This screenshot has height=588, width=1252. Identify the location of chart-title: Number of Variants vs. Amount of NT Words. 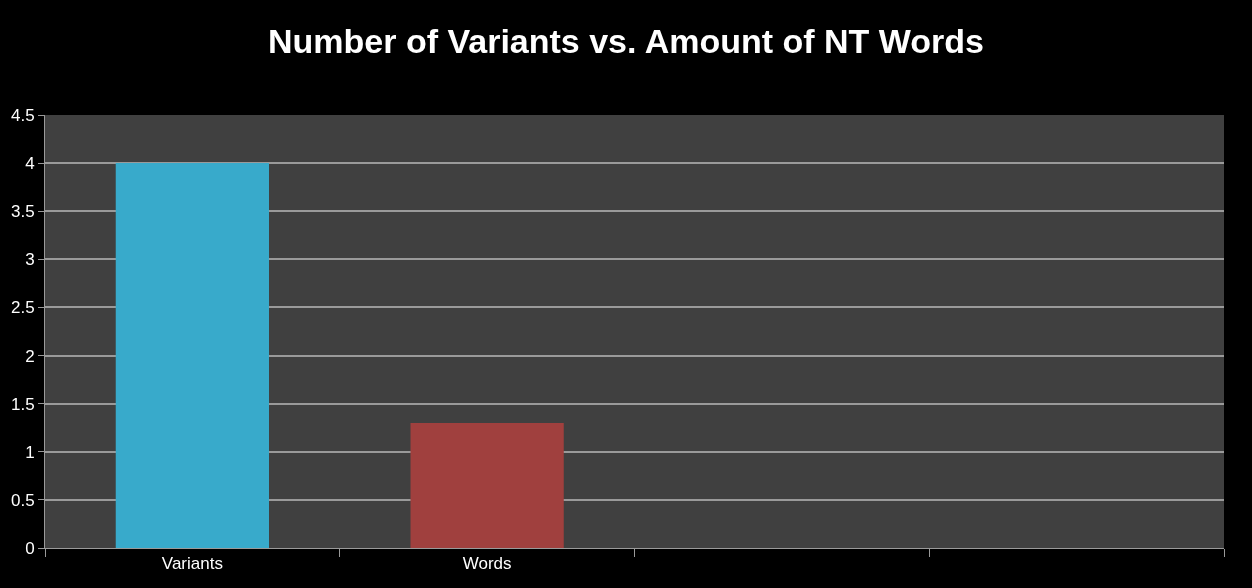
(626, 41).